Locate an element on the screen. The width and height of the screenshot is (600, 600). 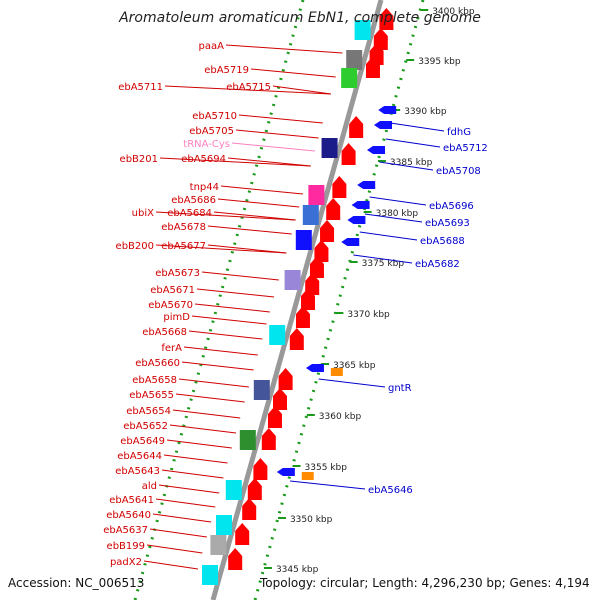
right-gene-label: fdhG is located at coordinates (459, 132).